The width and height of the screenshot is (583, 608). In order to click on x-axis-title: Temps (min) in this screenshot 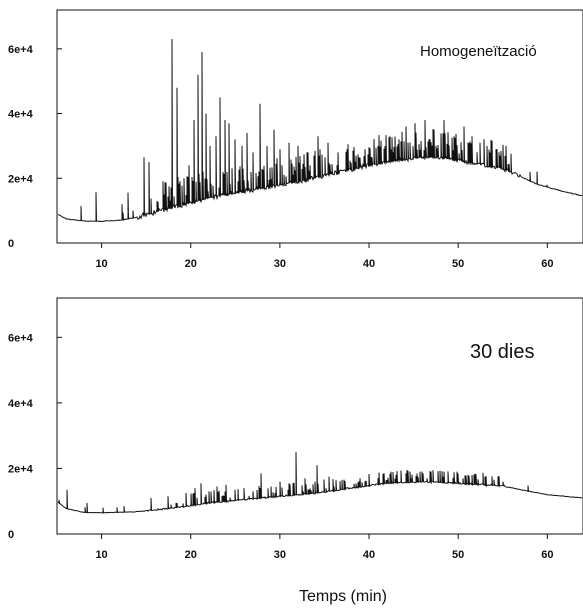, I will do `click(343, 596)`.